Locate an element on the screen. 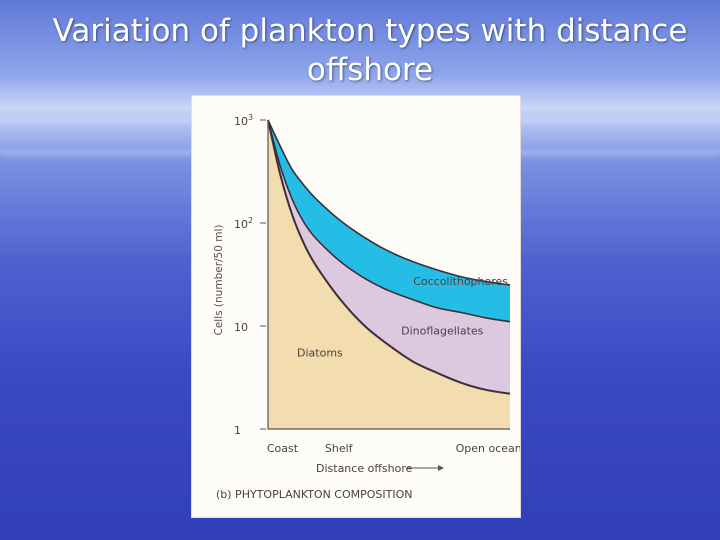 This screenshot has width=720, height=540. y-axis-label: Cells (number/50 ml) is located at coordinates (219, 280).